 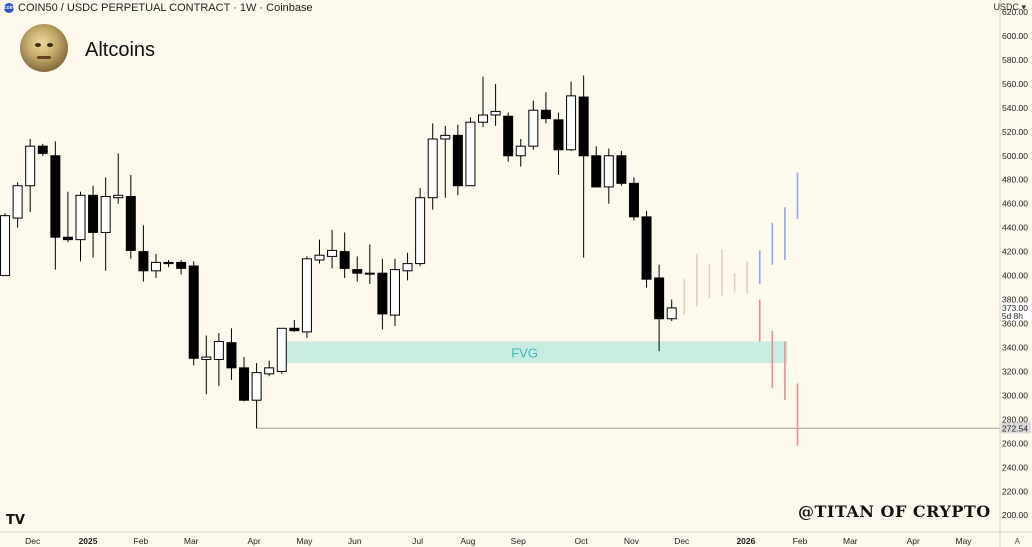 I want to click on price-tick-label: 340.00, so click(x=1015, y=347).